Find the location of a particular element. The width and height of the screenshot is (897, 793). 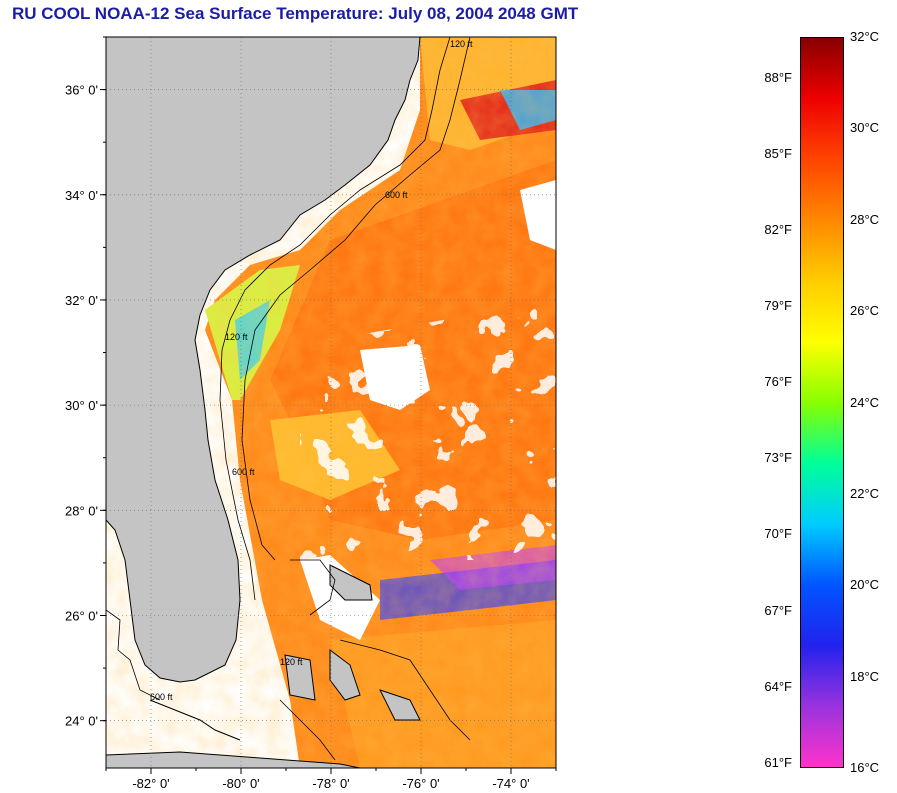

lat-tick-label: 26° 0' is located at coordinates (81, 615).